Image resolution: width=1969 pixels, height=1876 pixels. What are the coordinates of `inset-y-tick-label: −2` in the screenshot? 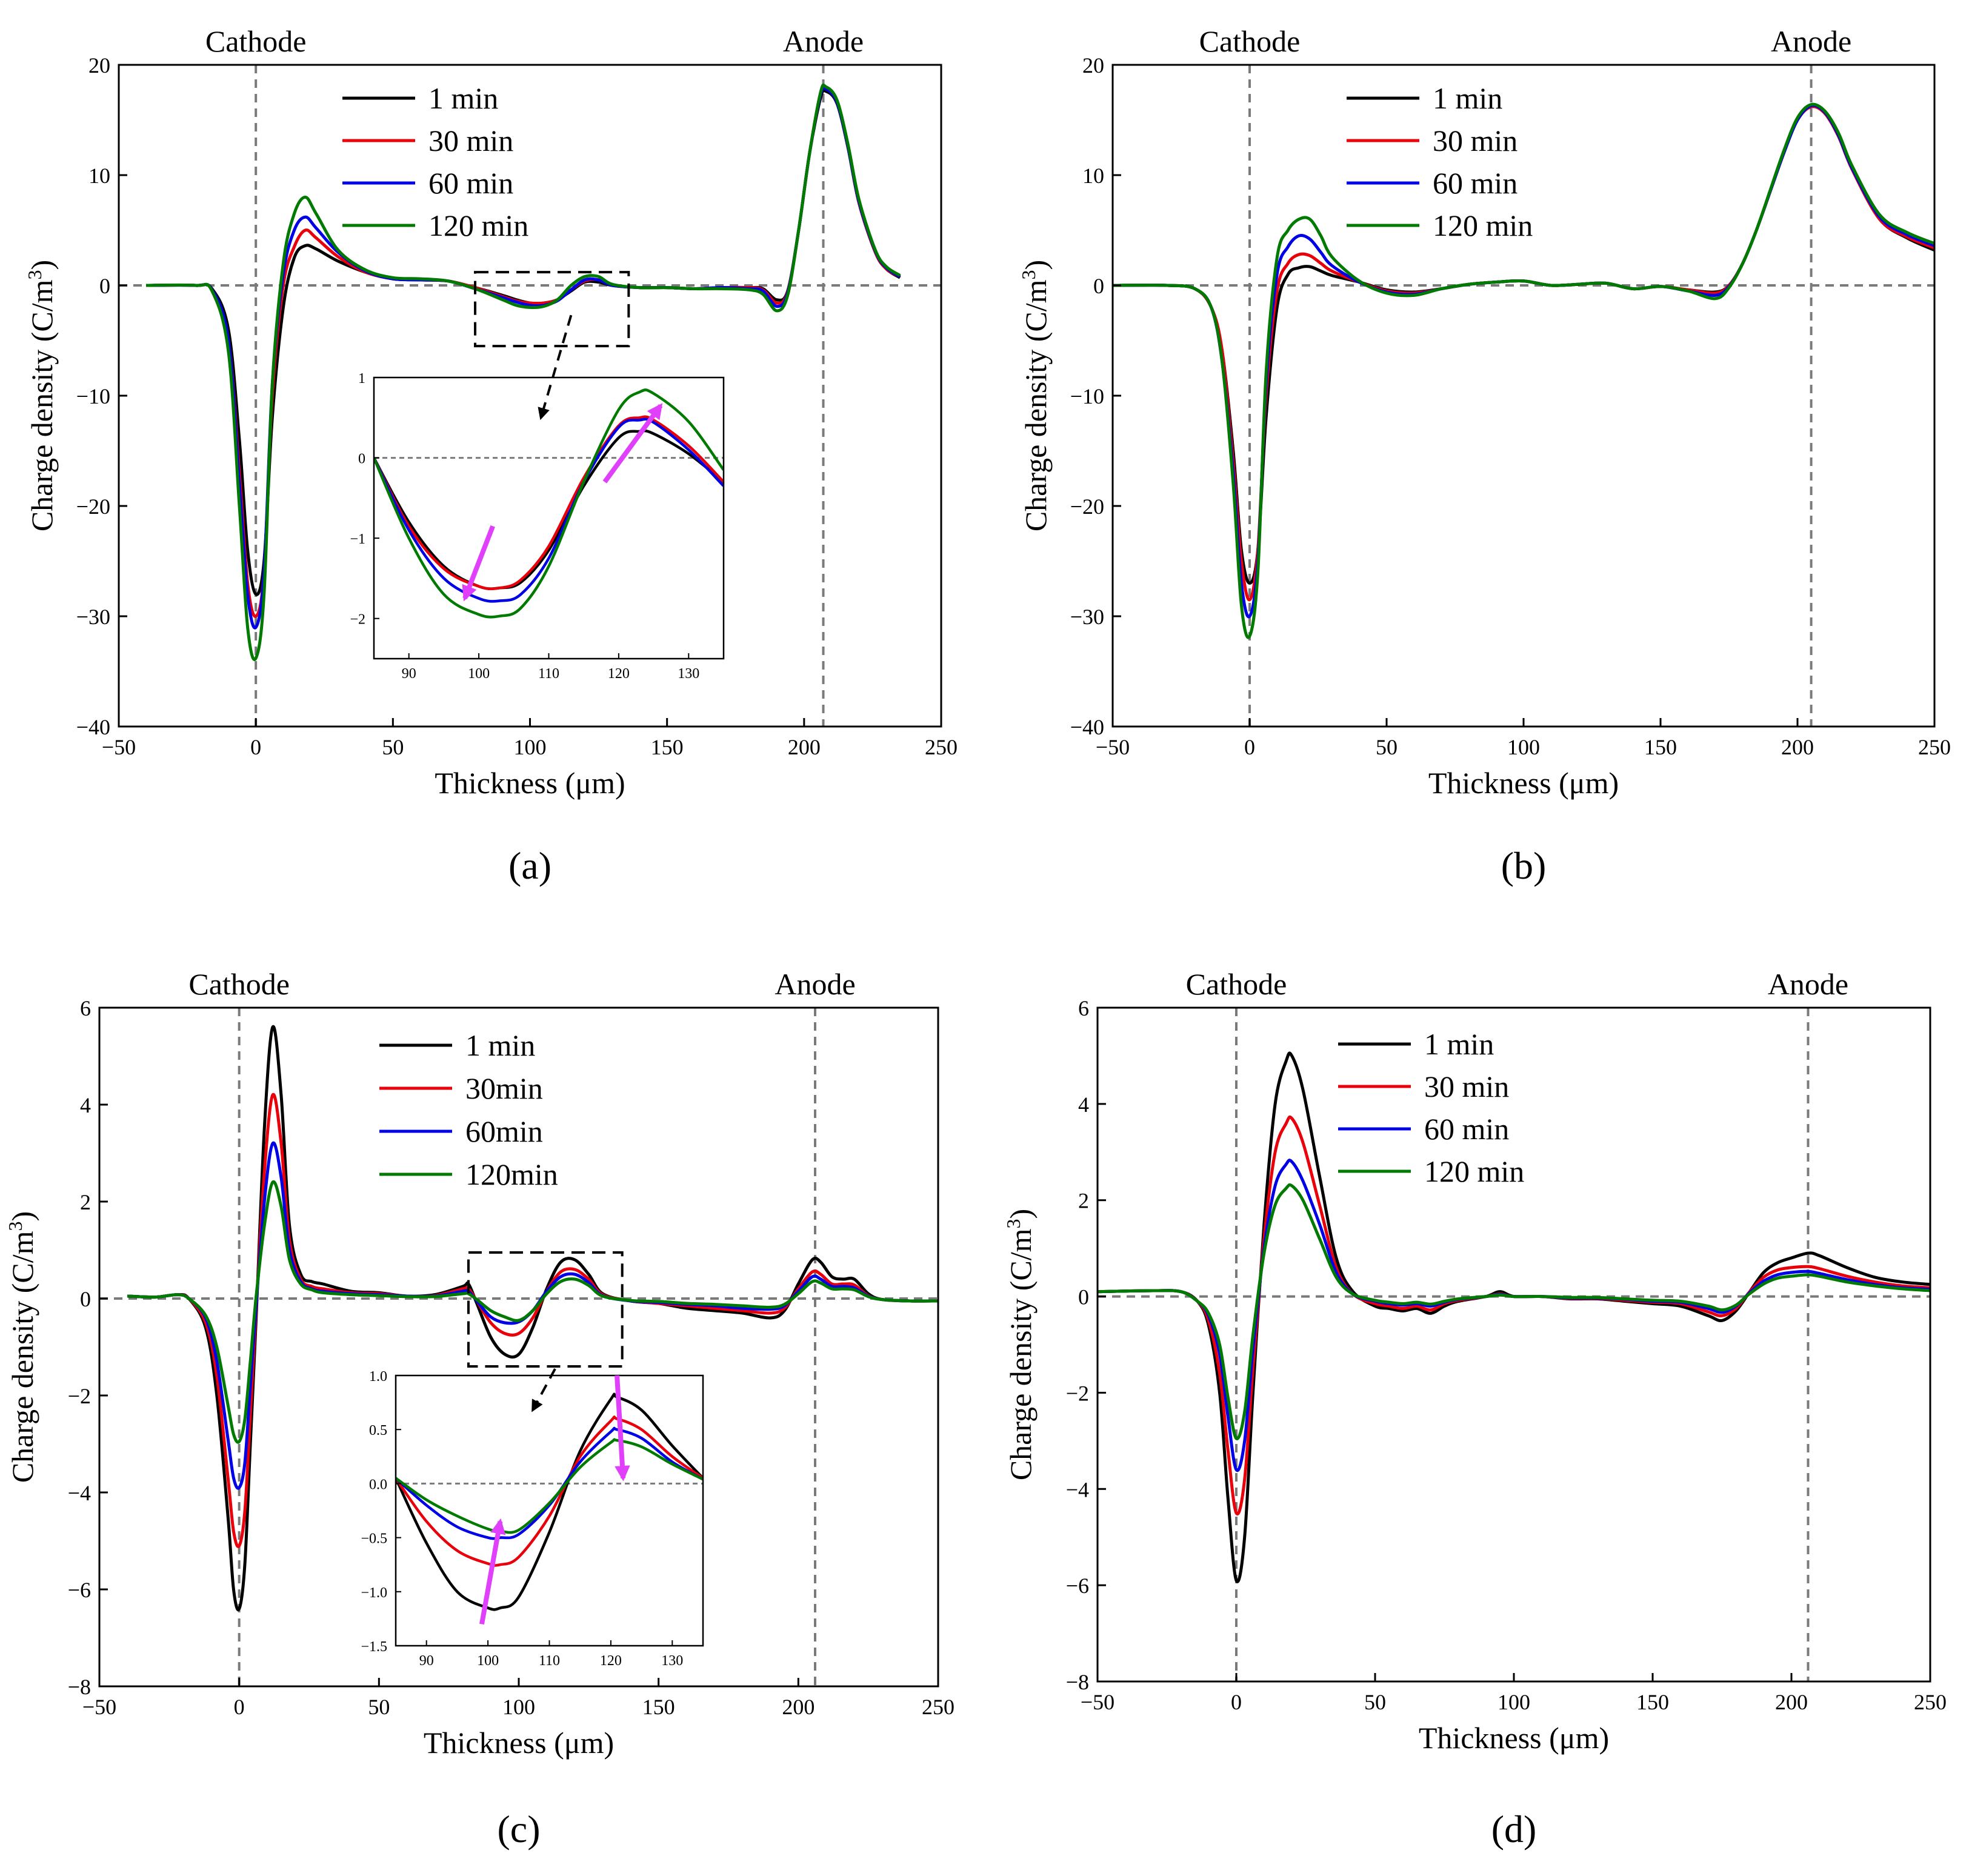 It's located at (357, 620).